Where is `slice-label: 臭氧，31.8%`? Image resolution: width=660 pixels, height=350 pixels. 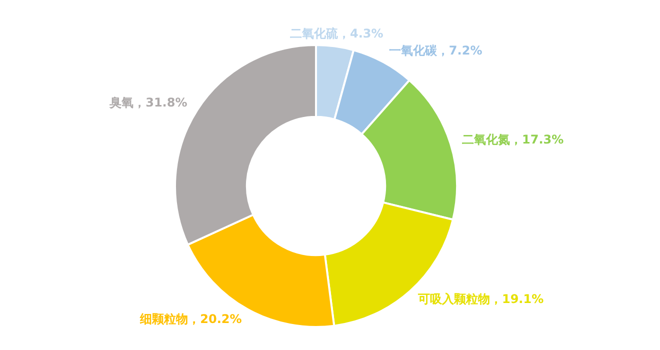 slice-label: 臭氧，31.8% is located at coordinates (148, 102).